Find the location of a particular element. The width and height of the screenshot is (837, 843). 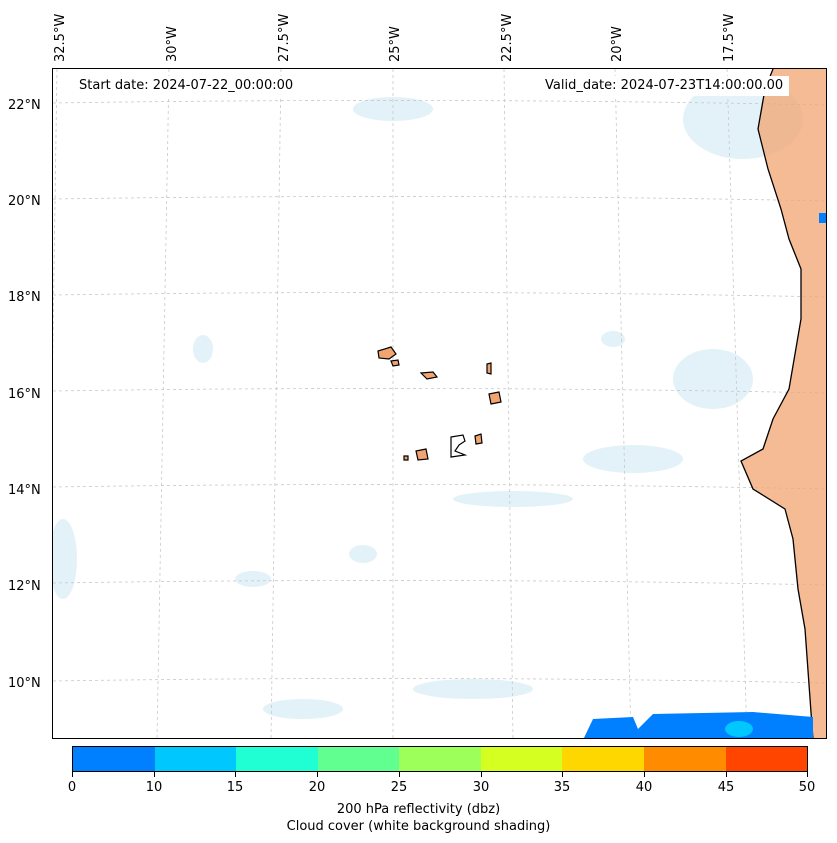

colorbar-tick-label: 40 is located at coordinates (644, 787).